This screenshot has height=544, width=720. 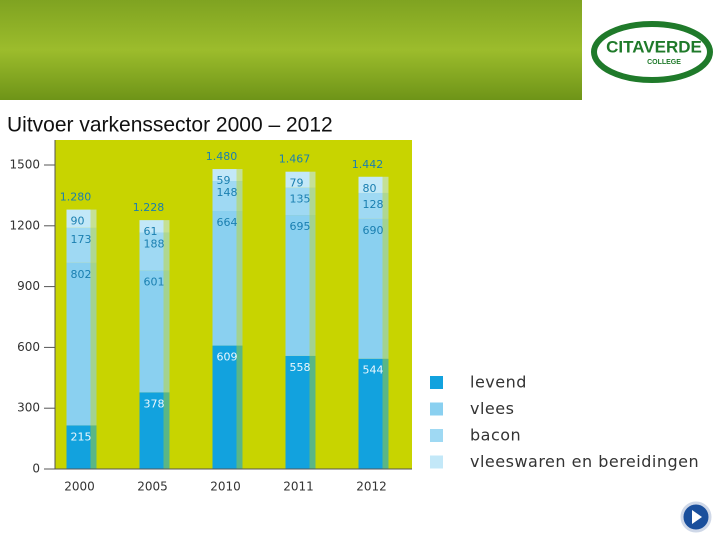 What do you see at coordinates (76, 197) in the screenshot?
I see `total-label: 1.280` at bounding box center [76, 197].